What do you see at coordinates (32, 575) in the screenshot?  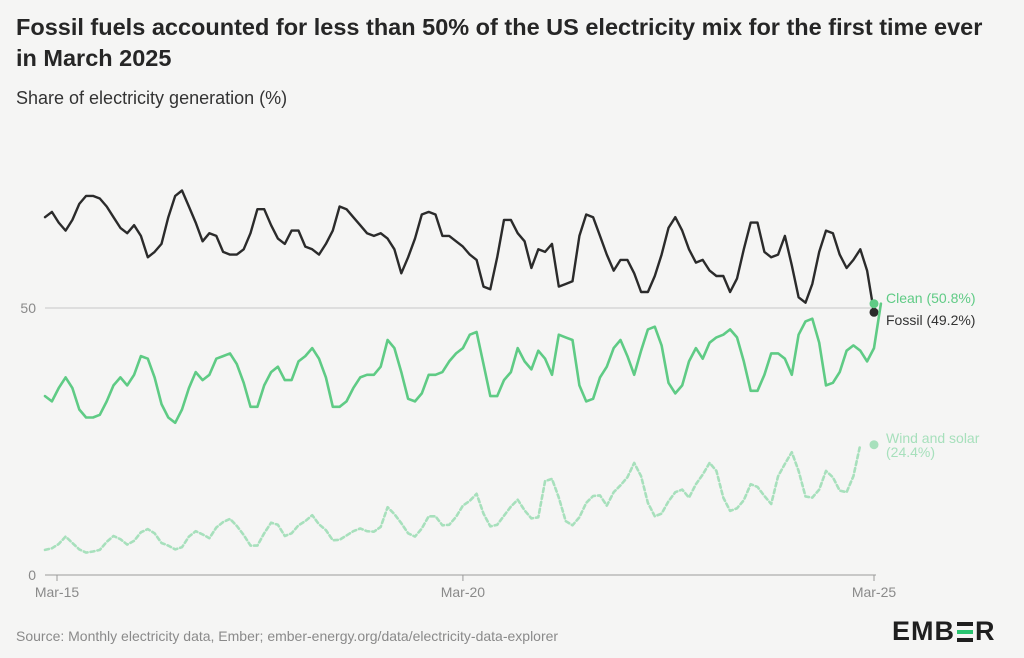 I see `y-tick-label: 0` at bounding box center [32, 575].